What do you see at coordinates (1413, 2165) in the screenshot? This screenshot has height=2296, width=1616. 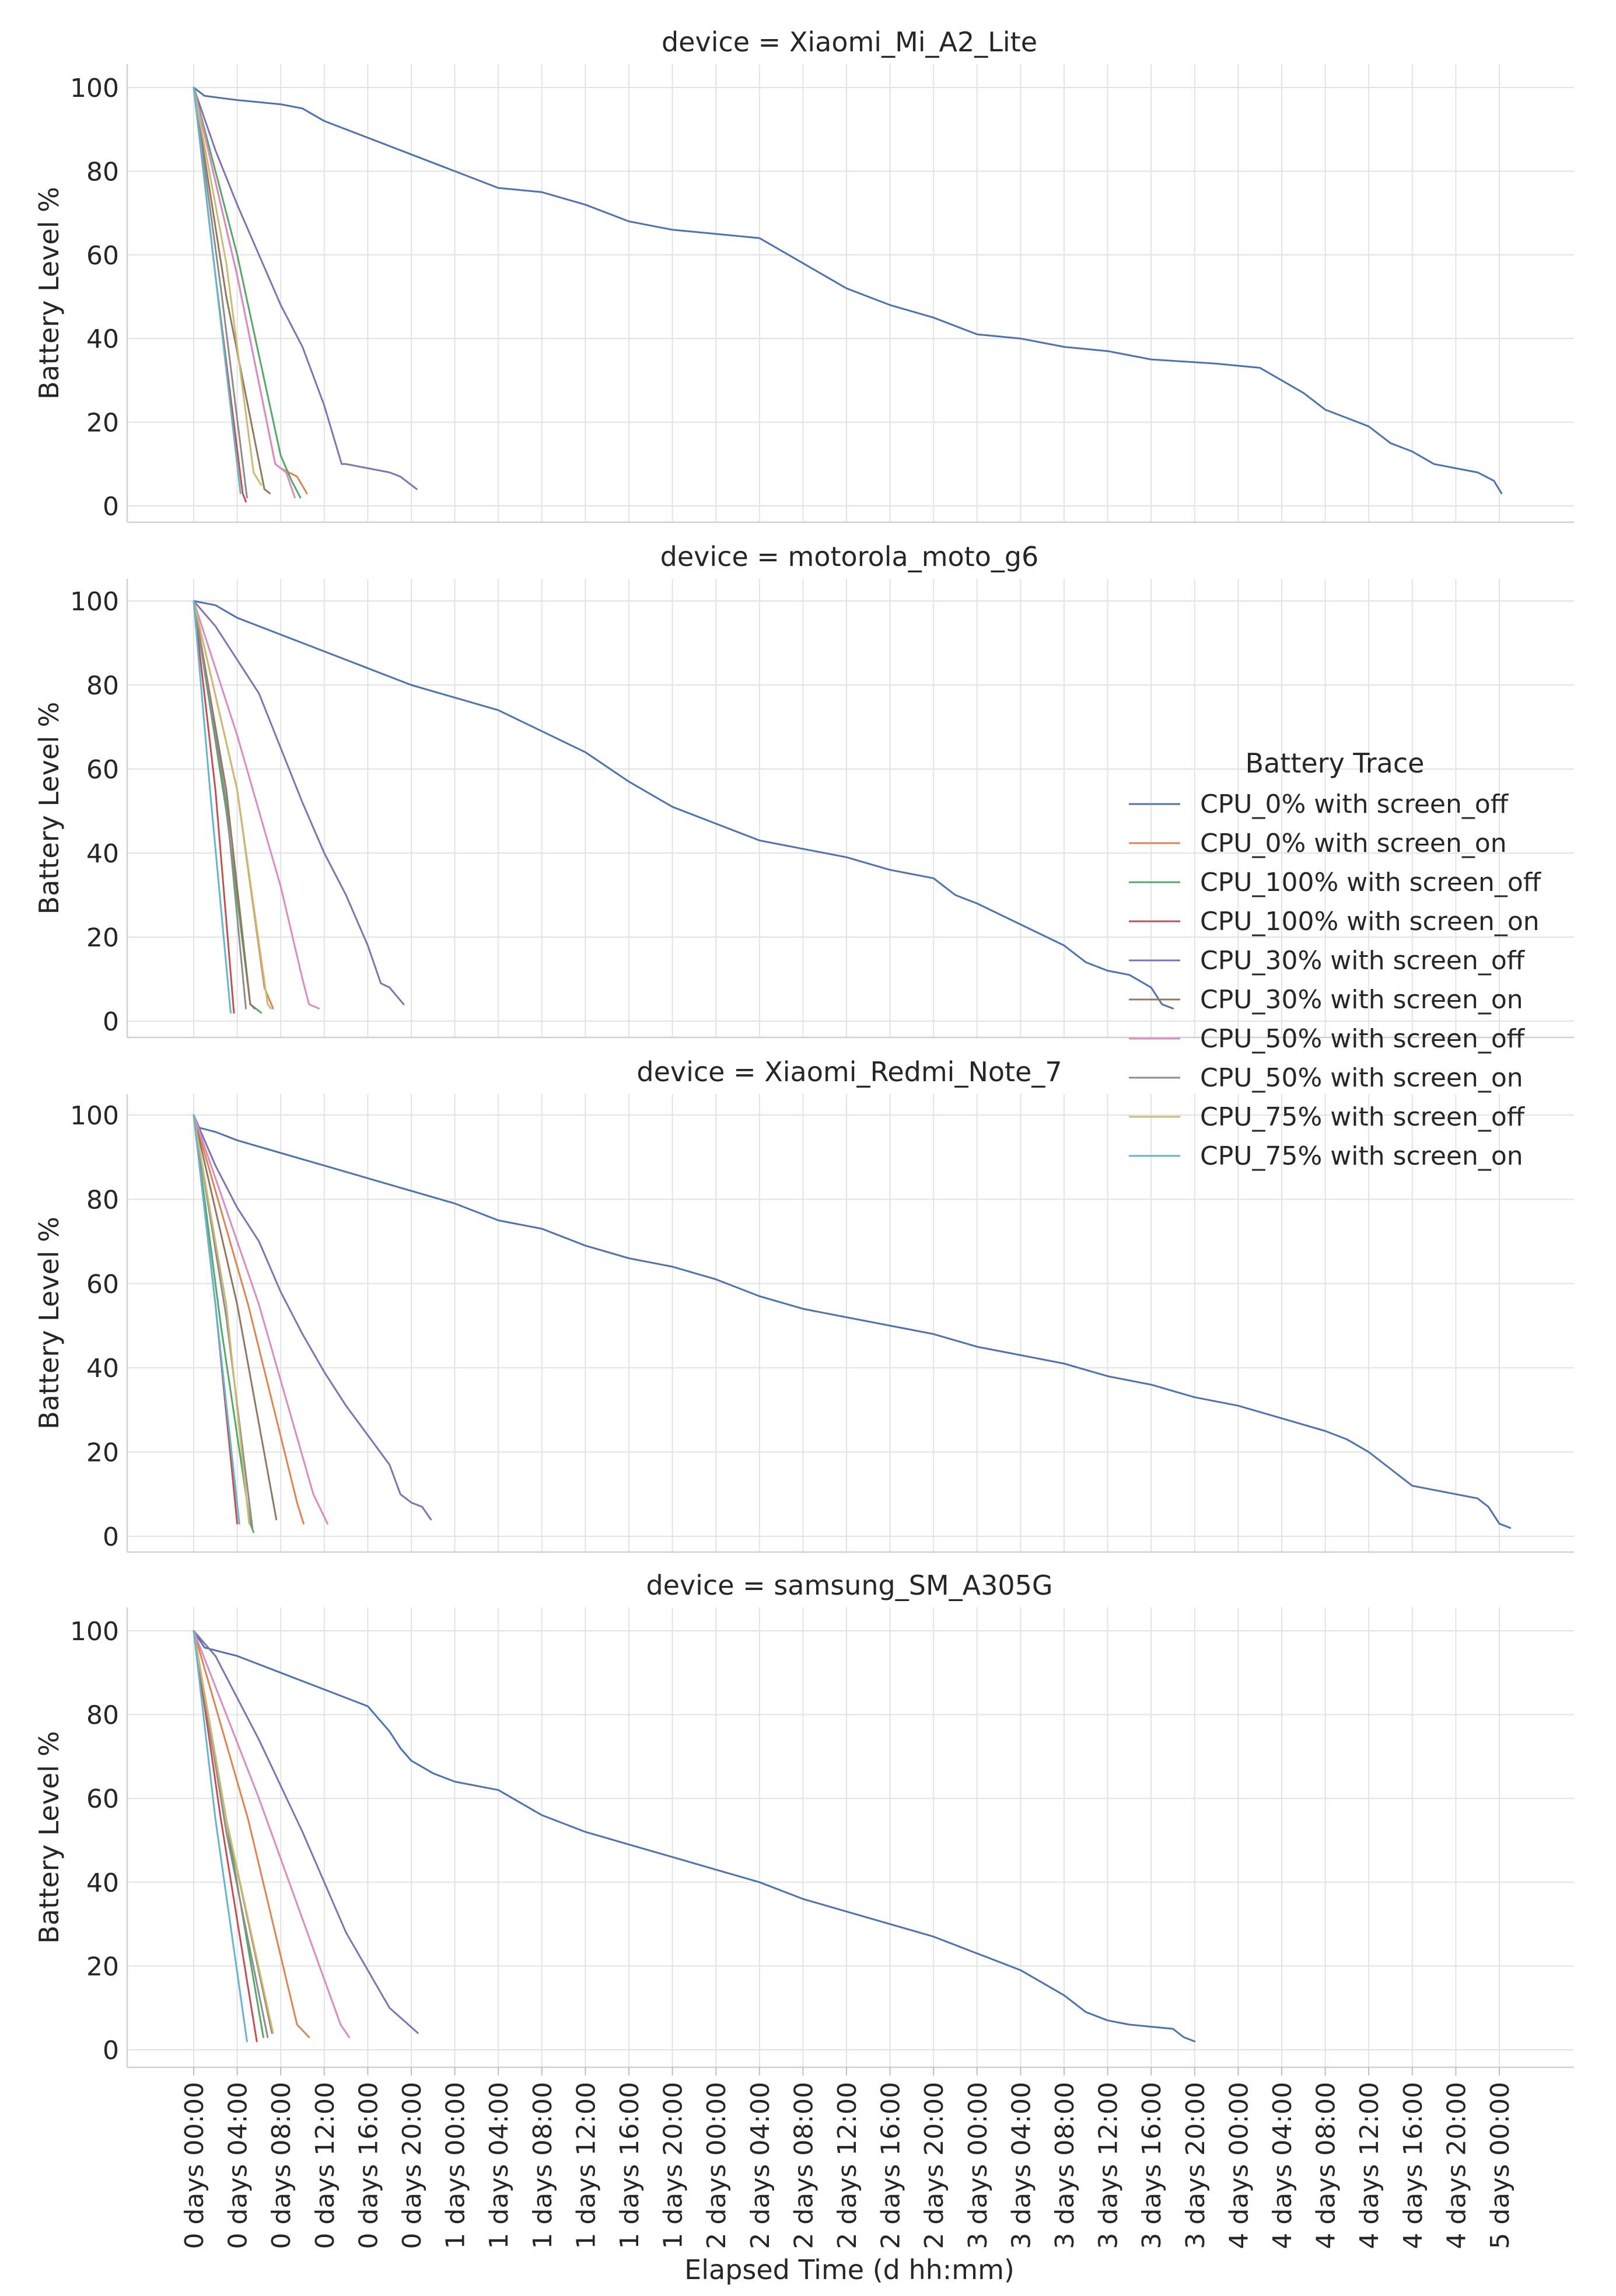 I see `x-tick-label: 4 days 16:00` at bounding box center [1413, 2165].